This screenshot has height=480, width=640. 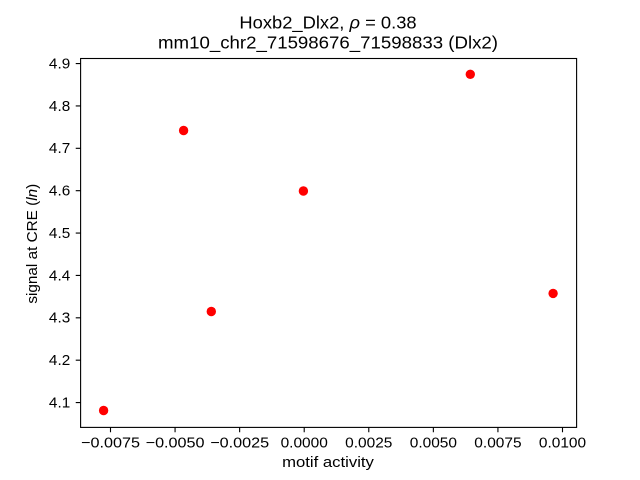 What do you see at coordinates (59, 106) in the screenshot?
I see `svg-text: 4.8` at bounding box center [59, 106].